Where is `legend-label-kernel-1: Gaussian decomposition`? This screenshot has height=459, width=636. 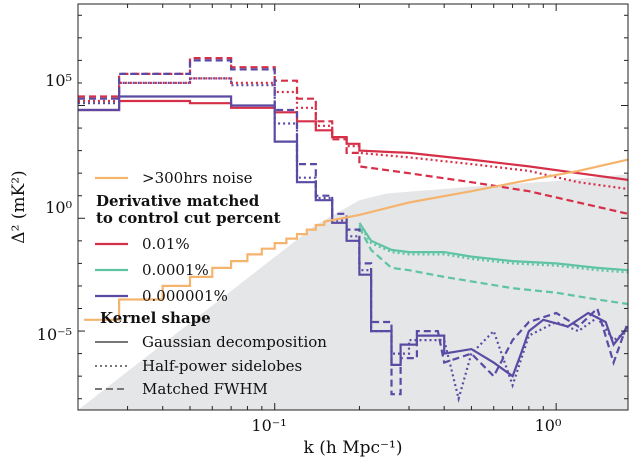 legend-label-kernel-1: Gaussian decomposition is located at coordinates (234, 342).